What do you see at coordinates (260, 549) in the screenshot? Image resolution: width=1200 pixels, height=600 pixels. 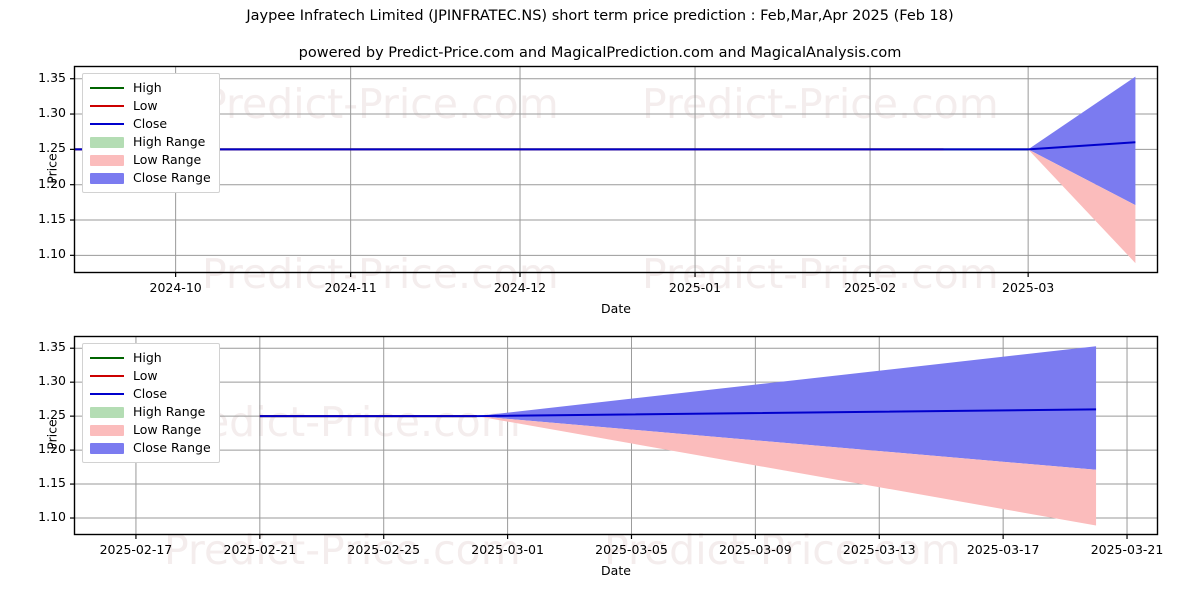 I see `x-axis-tick-label: 2025-02-21` at bounding box center [260, 549].